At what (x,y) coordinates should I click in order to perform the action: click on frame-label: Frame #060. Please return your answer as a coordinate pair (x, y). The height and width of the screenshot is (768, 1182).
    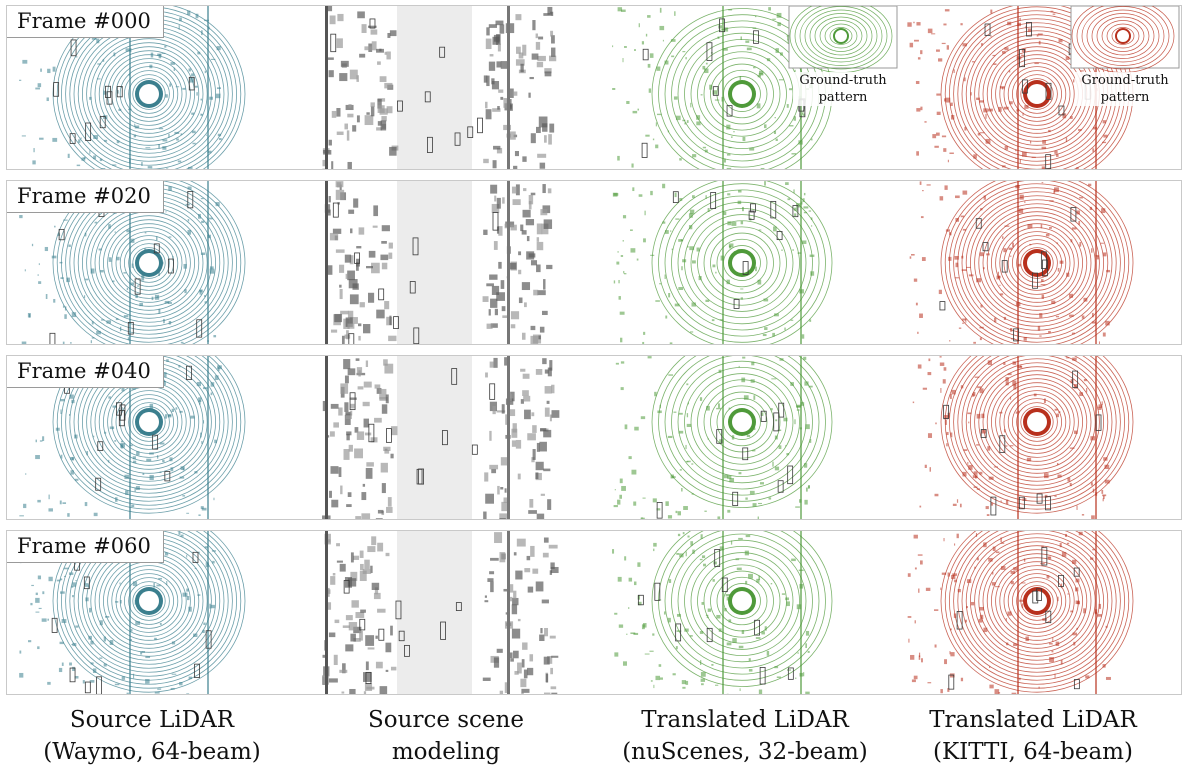
    Looking at the image, I should click on (85, 547).